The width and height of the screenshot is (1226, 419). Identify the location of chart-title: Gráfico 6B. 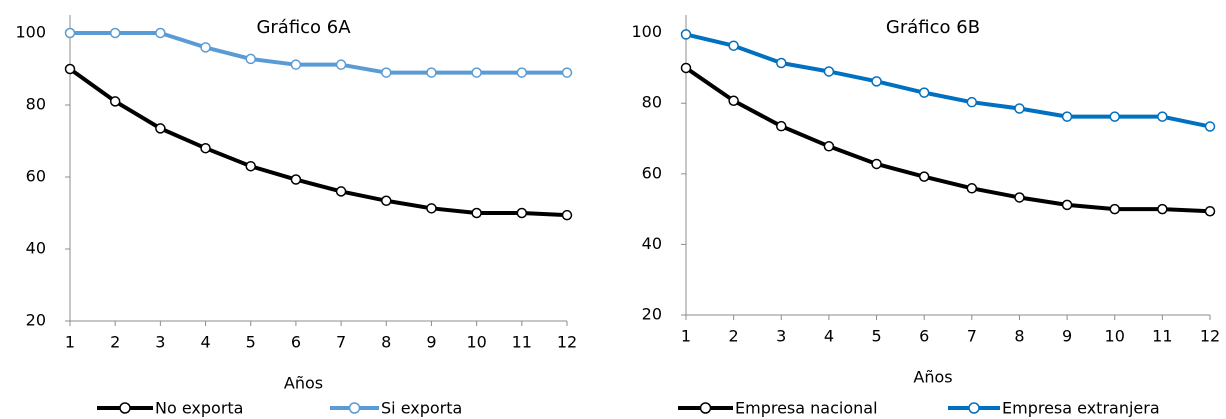
(933, 27).